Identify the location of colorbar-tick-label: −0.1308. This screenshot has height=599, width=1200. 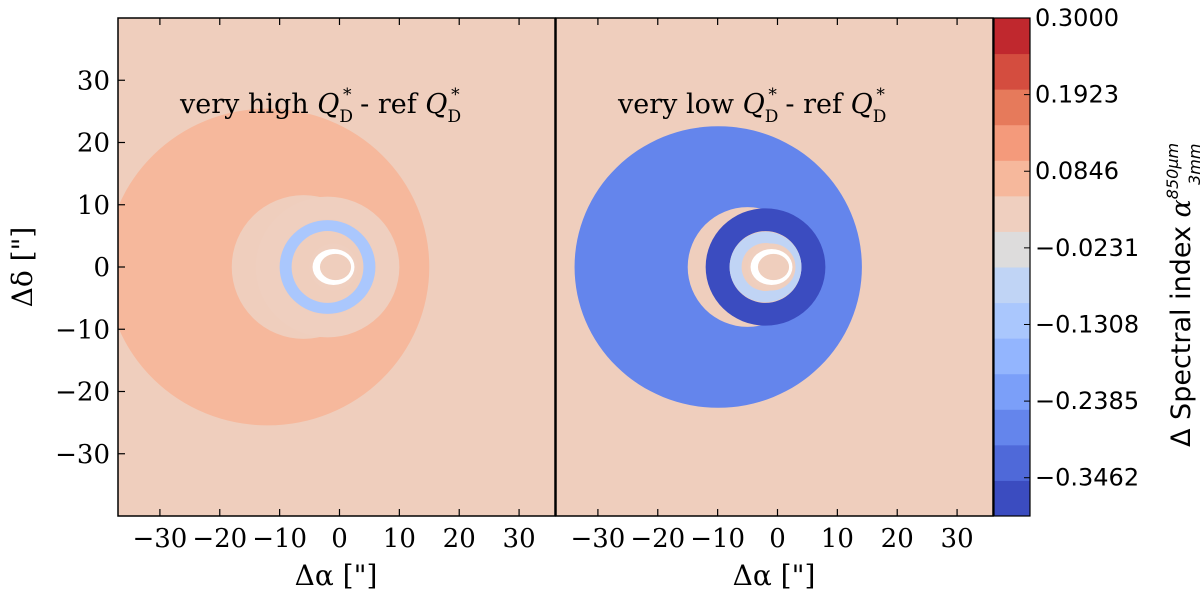
(1087, 324).